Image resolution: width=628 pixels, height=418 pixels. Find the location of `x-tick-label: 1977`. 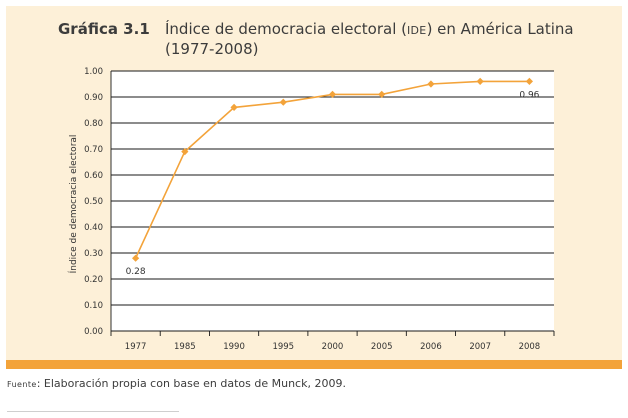

x-tick-label: 1977 is located at coordinates (136, 347).